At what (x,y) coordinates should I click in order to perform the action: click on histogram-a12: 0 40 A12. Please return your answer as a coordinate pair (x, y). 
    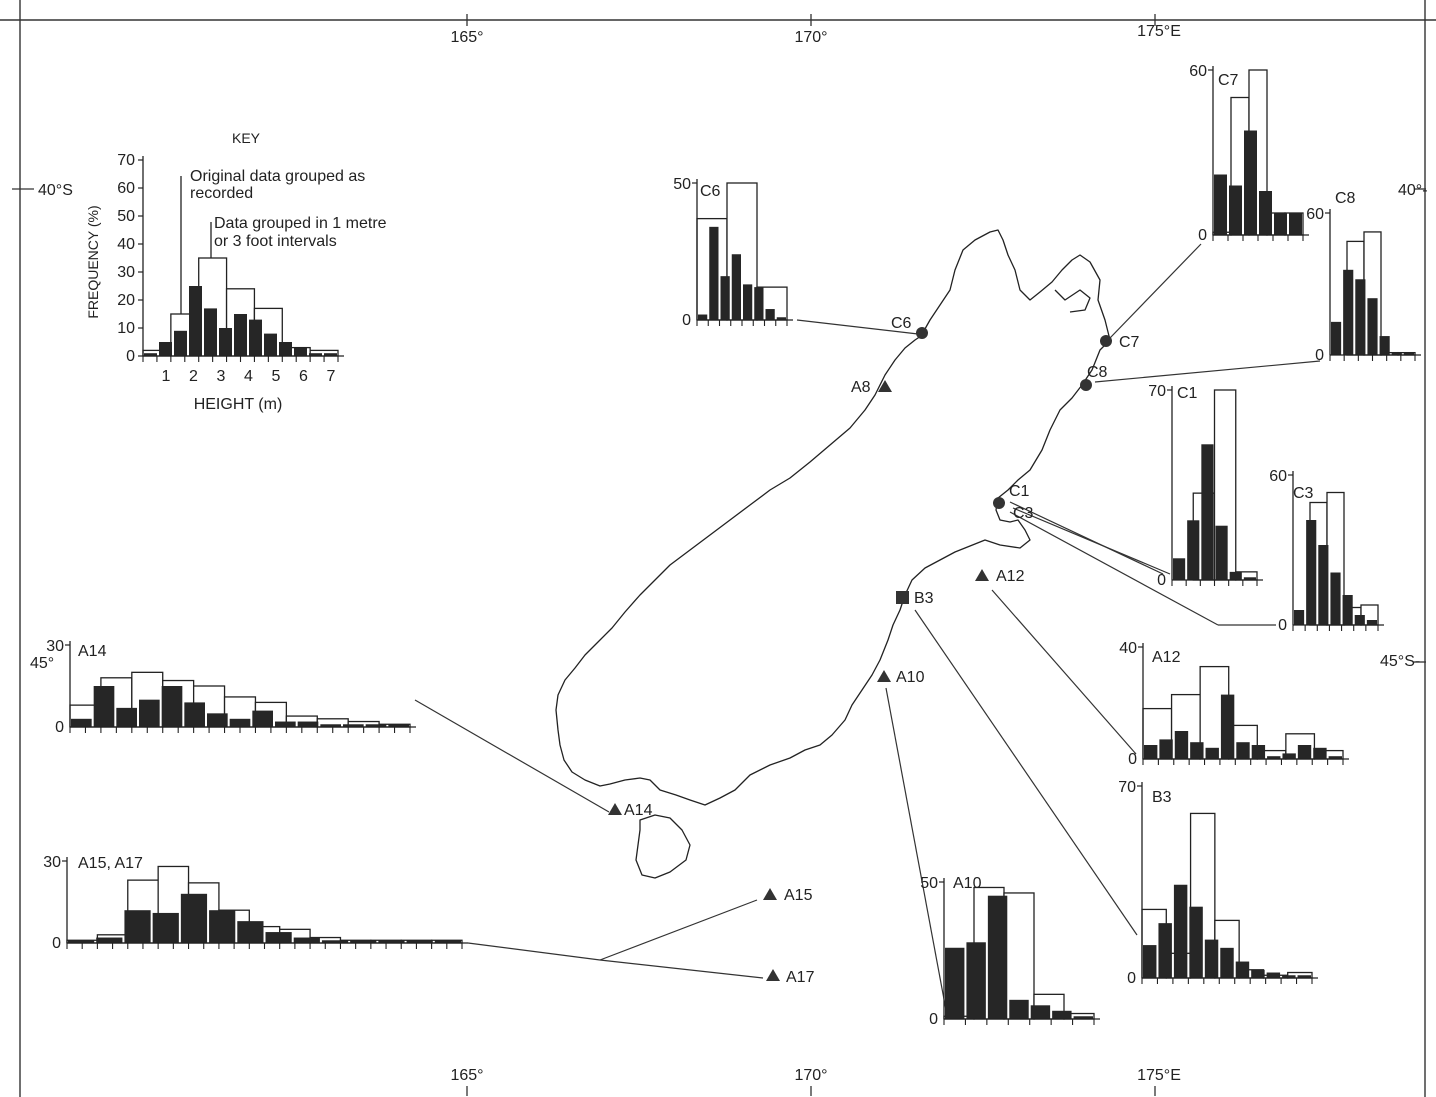
    Looking at the image, I should click on (1234, 704).